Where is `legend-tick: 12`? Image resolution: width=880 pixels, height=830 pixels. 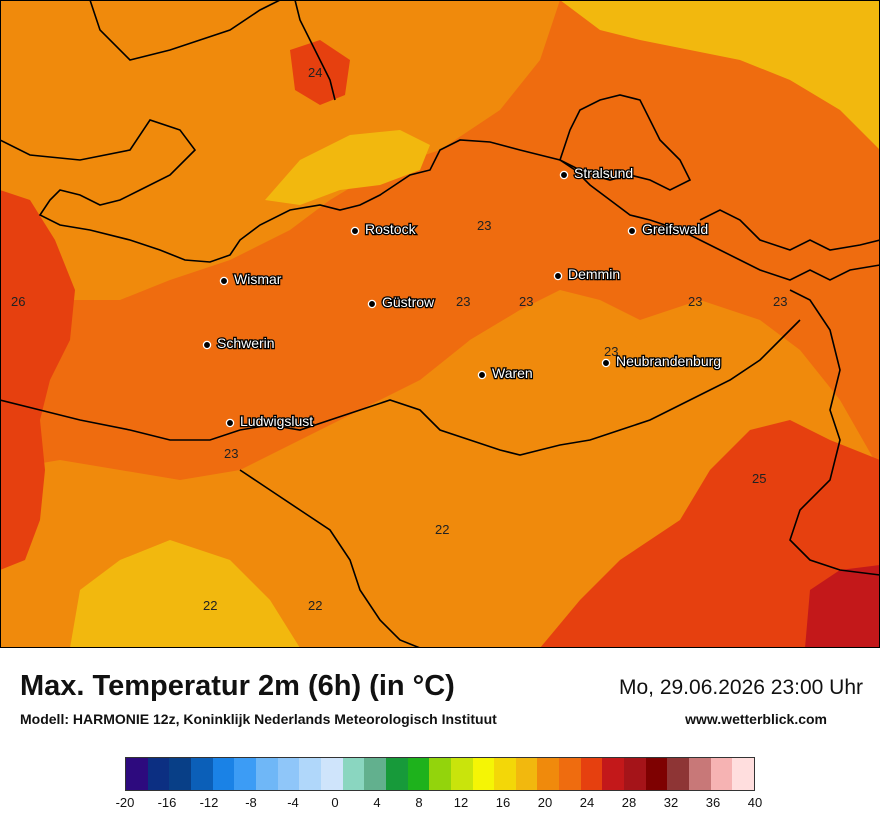 legend-tick: 12 is located at coordinates (461, 802).